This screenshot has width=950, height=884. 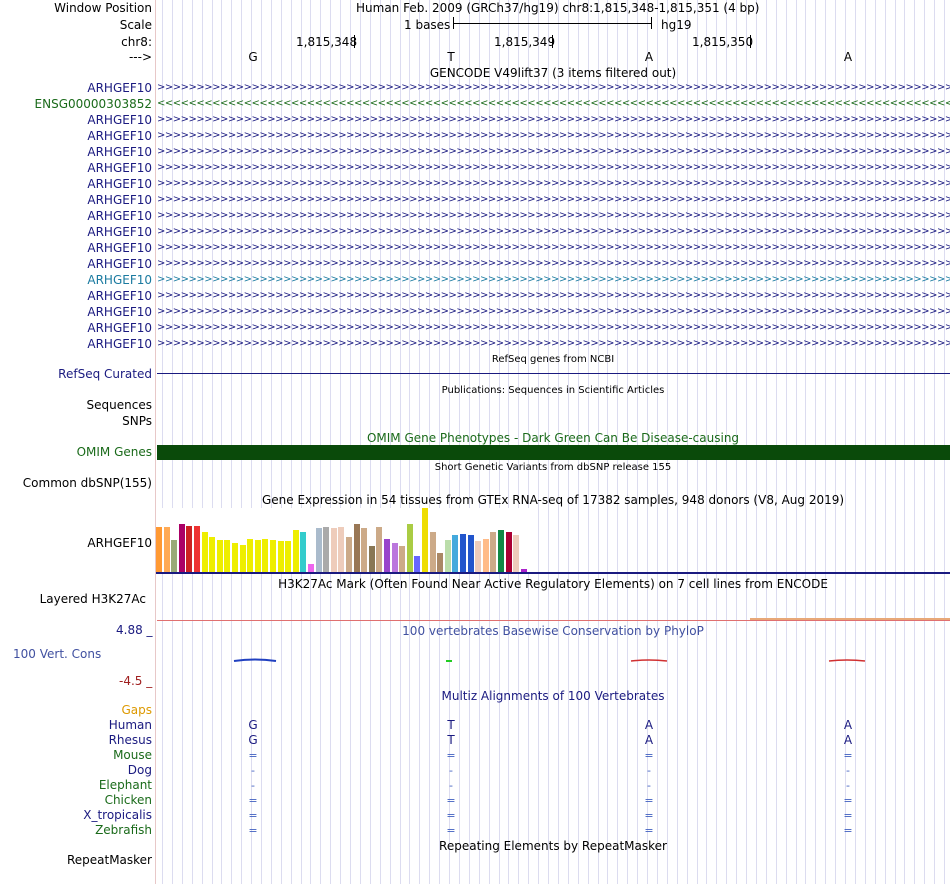 I want to click on refseq-gene-line, so click(x=553, y=373).